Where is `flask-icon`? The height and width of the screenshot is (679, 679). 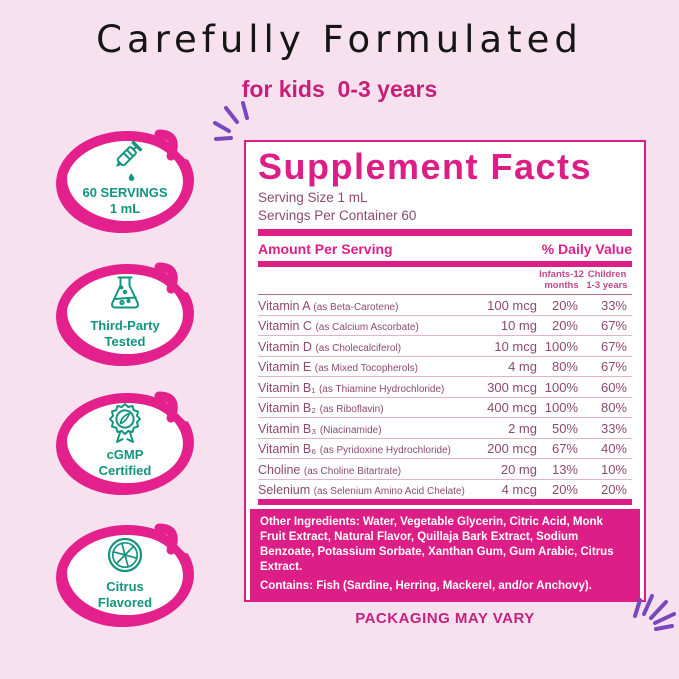 flask-icon is located at coordinates (125, 292).